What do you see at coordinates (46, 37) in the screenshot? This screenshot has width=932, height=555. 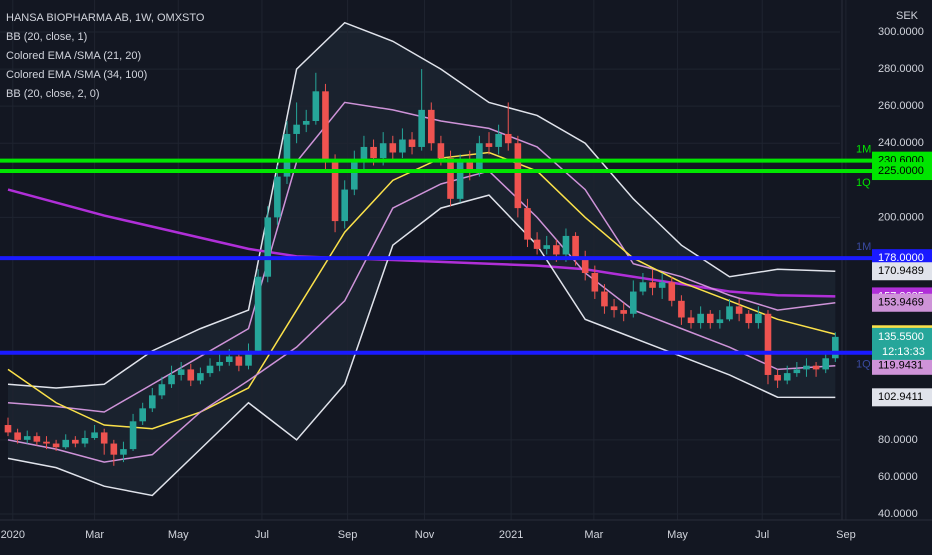 I see `indicator-label: BB (20, close, 1)` at bounding box center [46, 37].